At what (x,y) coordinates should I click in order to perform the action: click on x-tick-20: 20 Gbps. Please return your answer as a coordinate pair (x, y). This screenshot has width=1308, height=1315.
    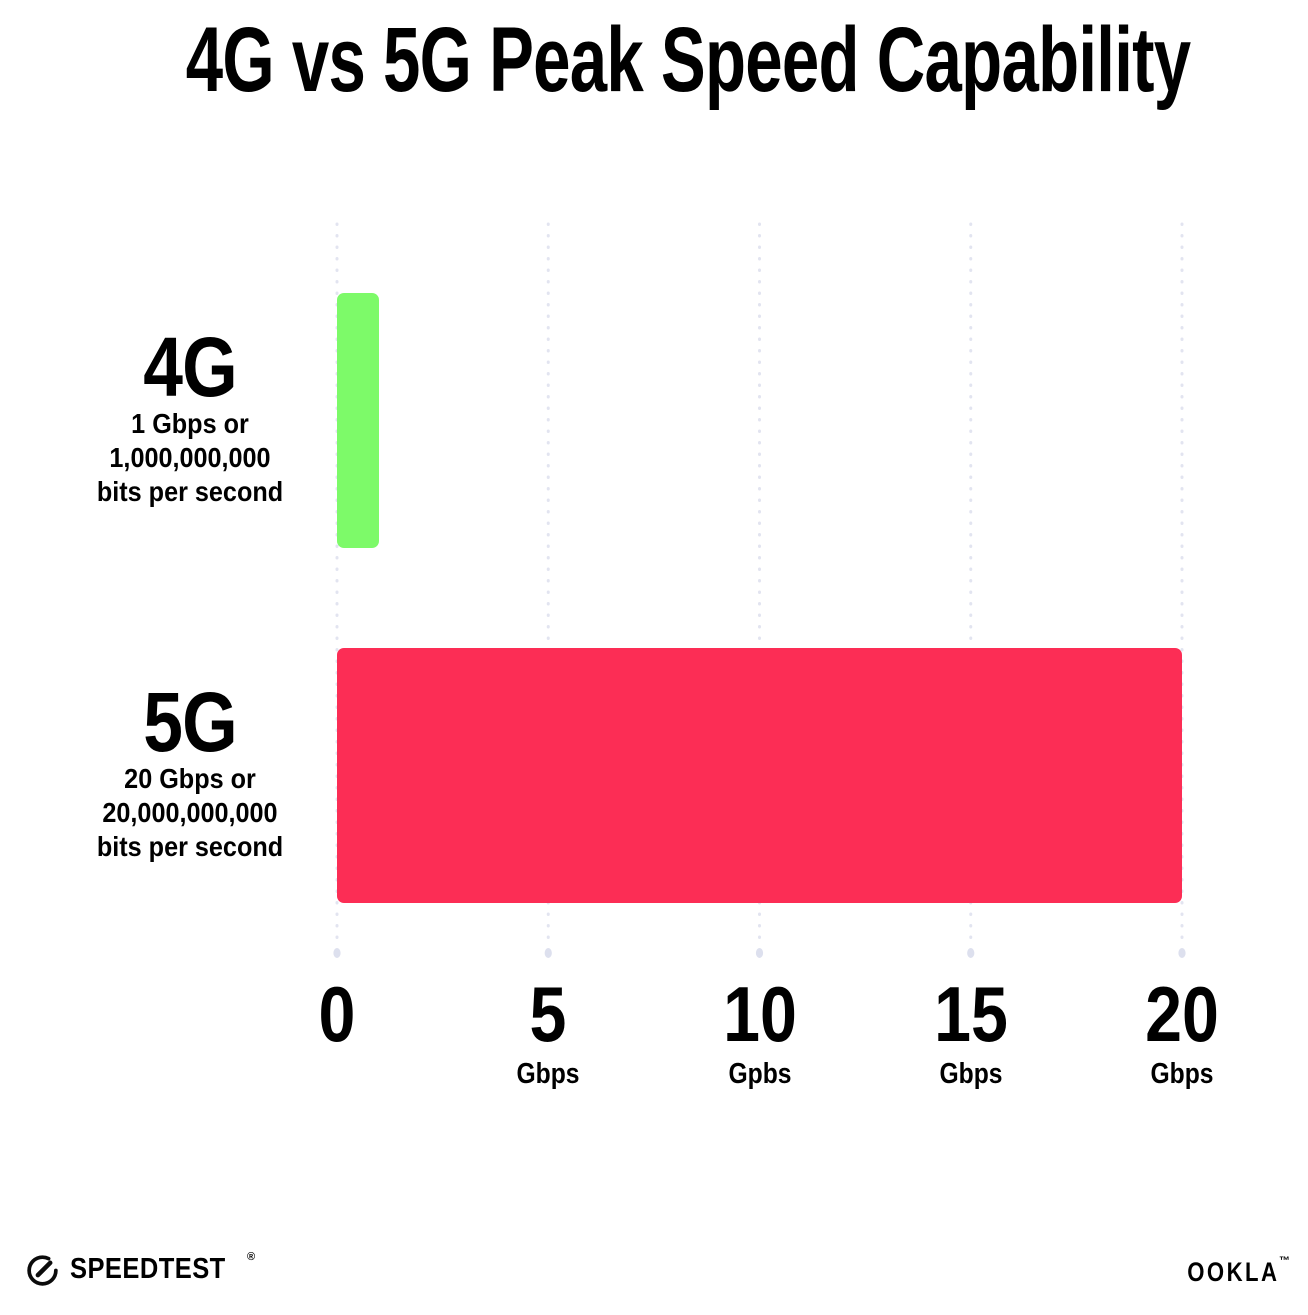
    Looking at the image, I should click on (1182, 1032).